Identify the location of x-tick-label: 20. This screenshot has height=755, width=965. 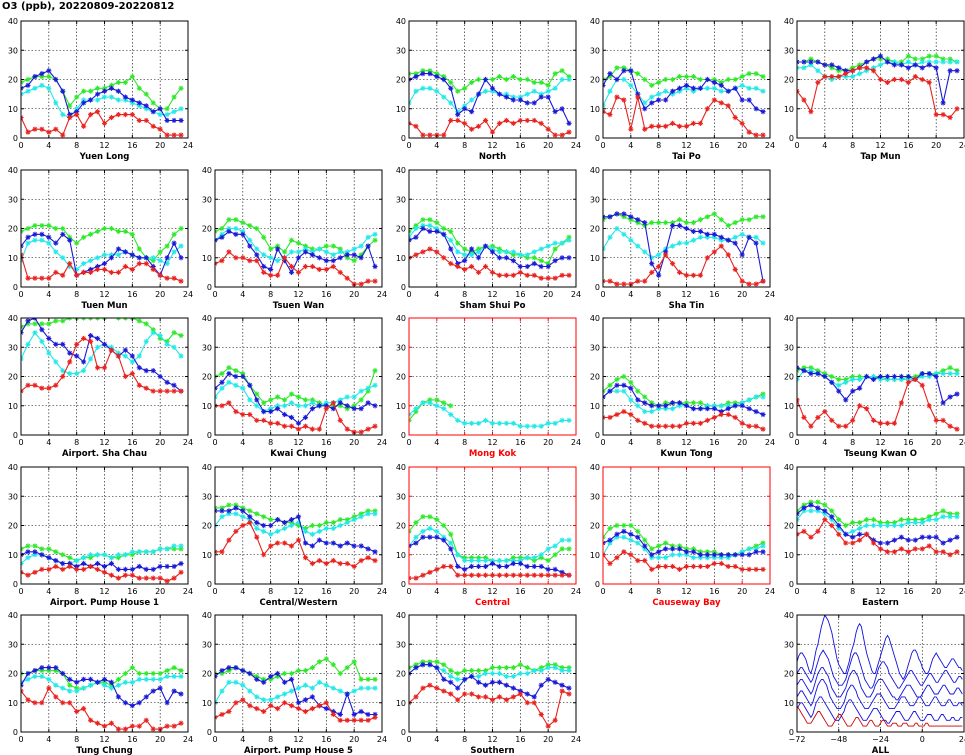
(160, 739).